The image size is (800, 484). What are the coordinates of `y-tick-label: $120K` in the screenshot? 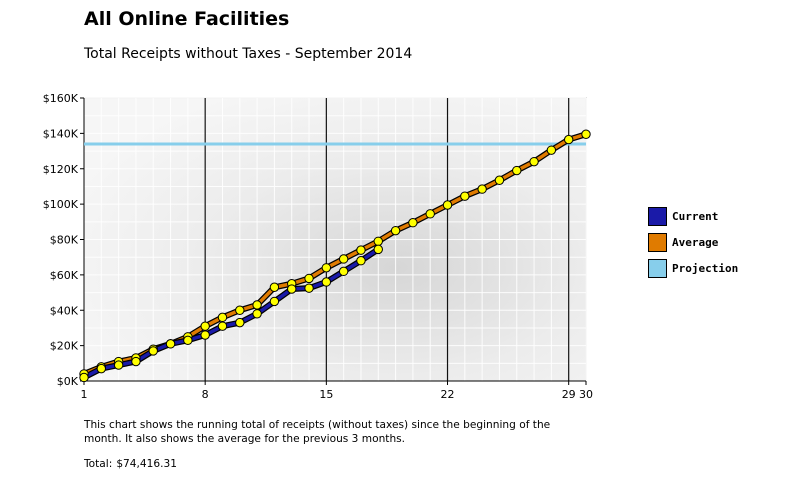 It's located at (61, 169).